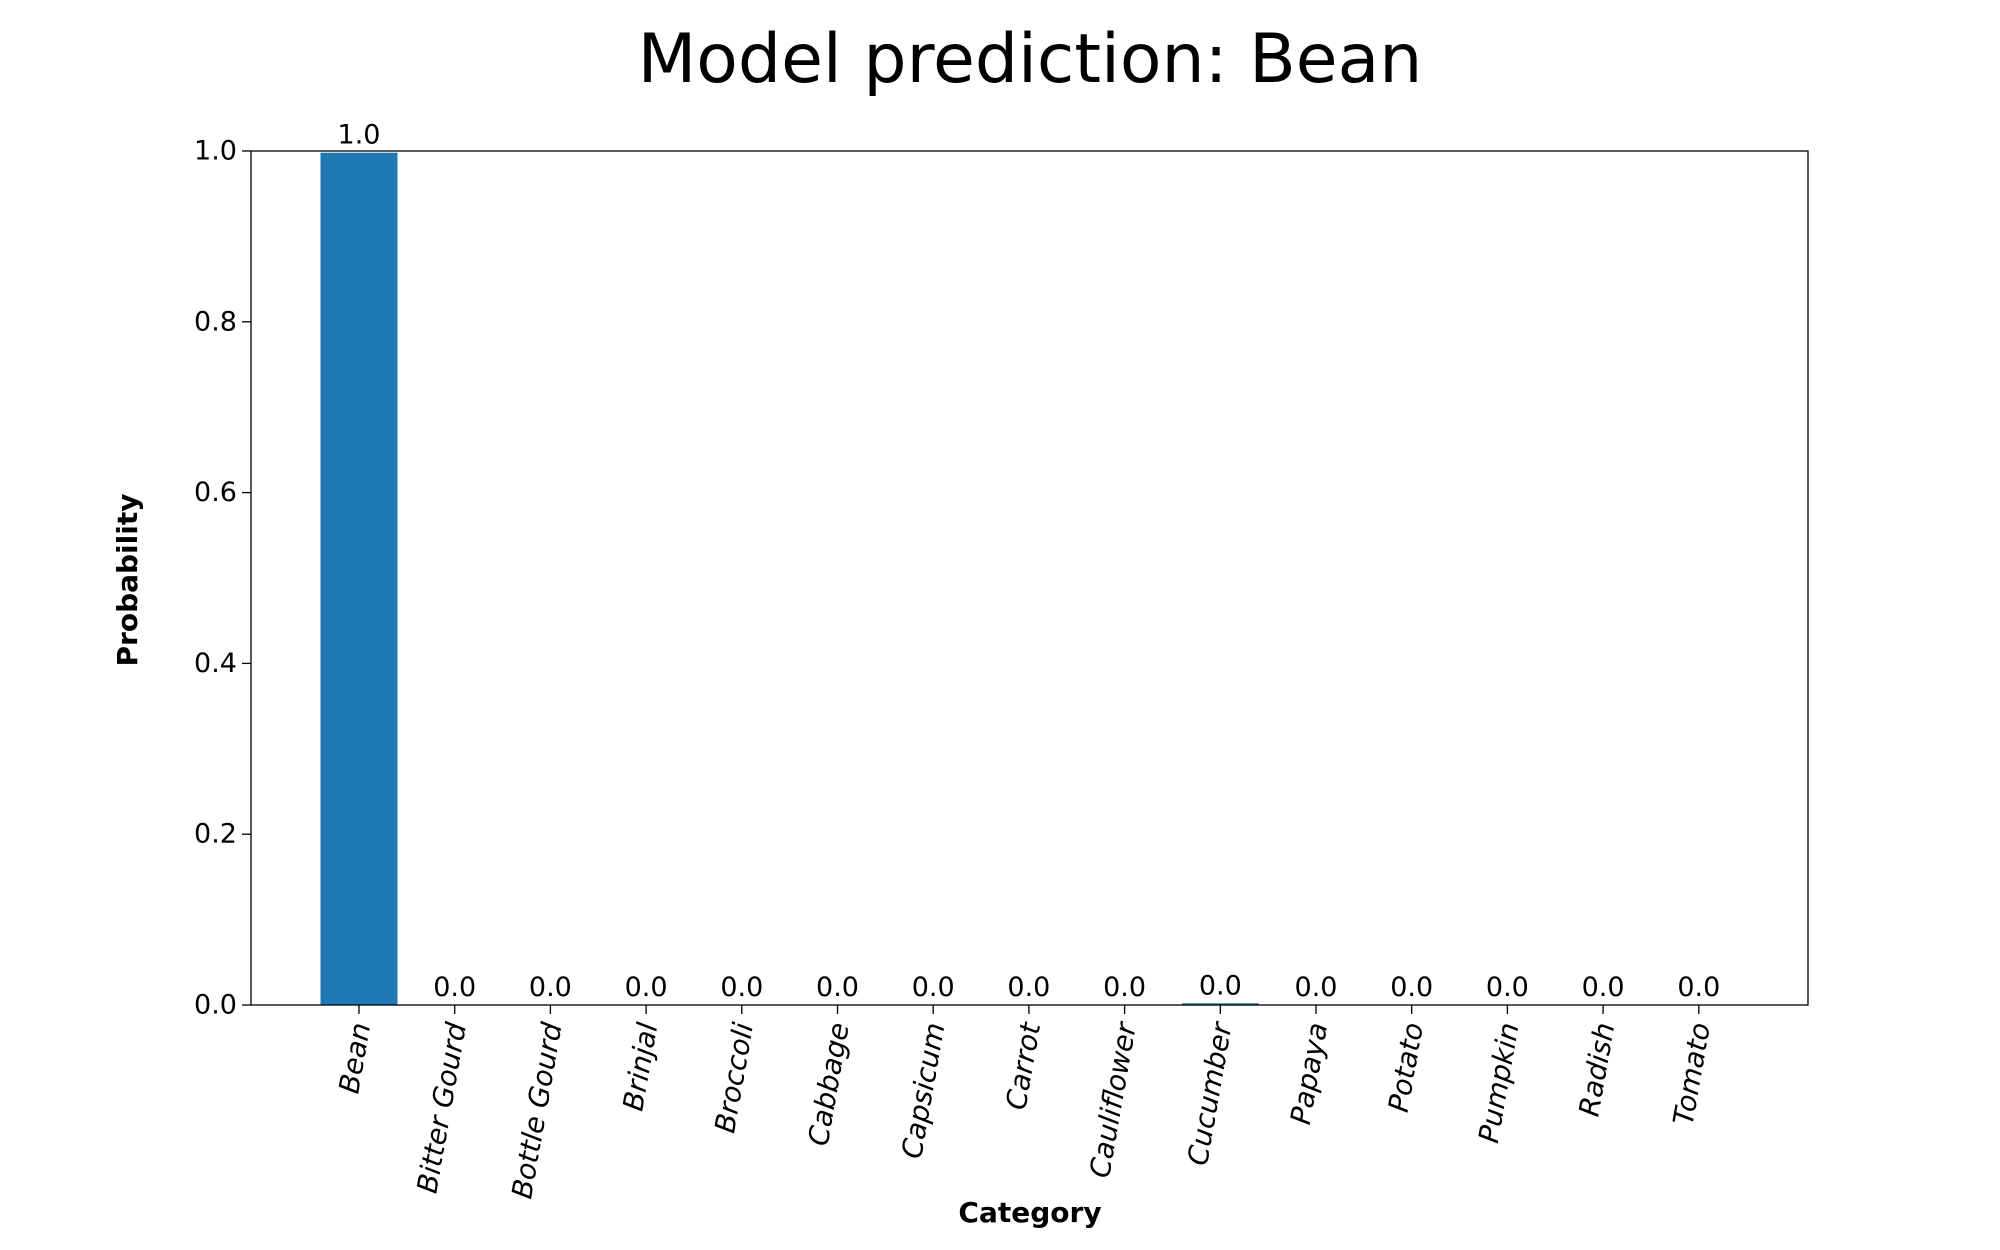 Image resolution: width=2000 pixels, height=1250 pixels. Describe the element at coordinates (215, 1005) in the screenshot. I see `y-tick-label: 0.0` at that location.